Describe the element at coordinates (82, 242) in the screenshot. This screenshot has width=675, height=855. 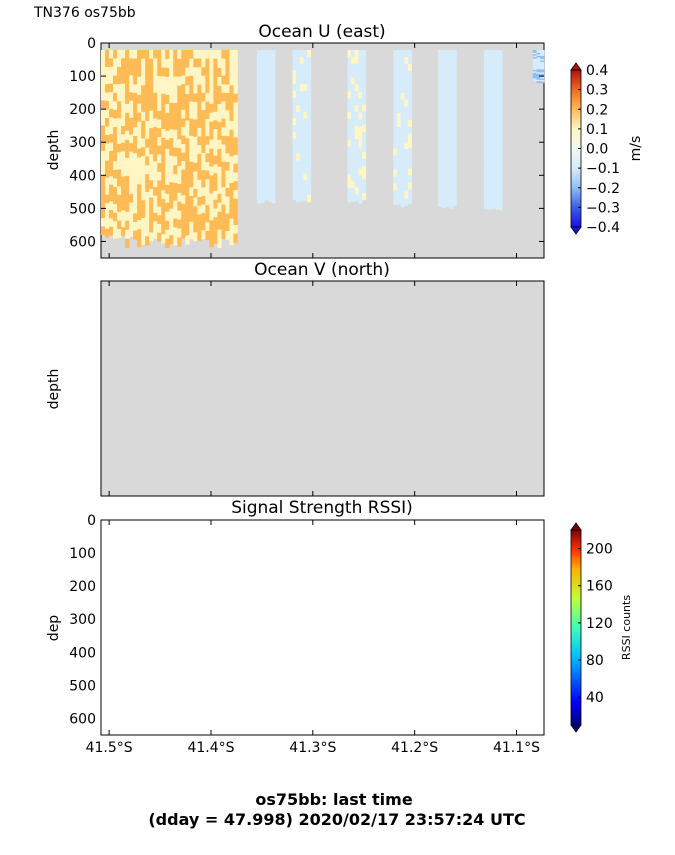
I see `y-tick-label: 600` at that location.